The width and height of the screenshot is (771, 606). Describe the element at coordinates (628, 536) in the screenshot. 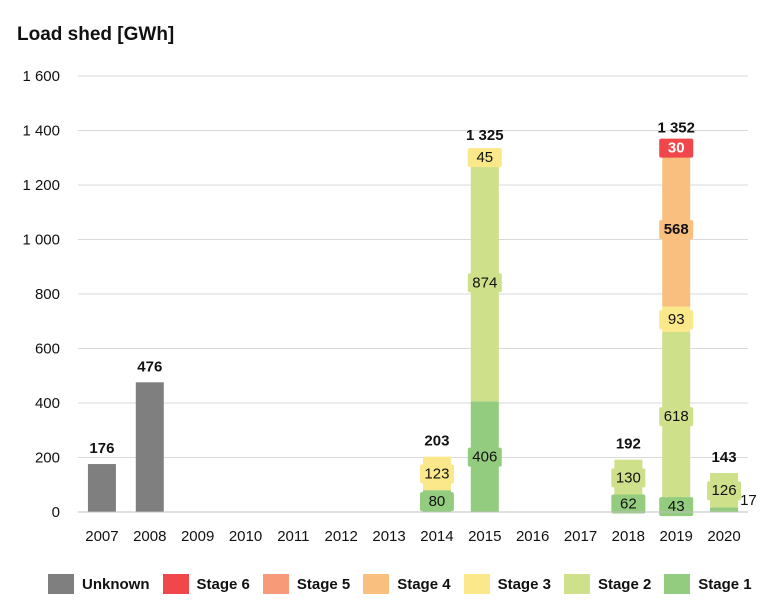

I see `x-tick-label: 2018` at that location.